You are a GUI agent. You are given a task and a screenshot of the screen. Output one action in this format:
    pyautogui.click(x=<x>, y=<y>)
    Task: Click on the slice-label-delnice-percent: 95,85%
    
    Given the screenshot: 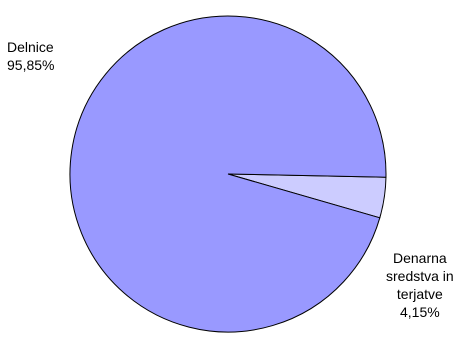 What is the action you would take?
    pyautogui.click(x=31, y=65)
    